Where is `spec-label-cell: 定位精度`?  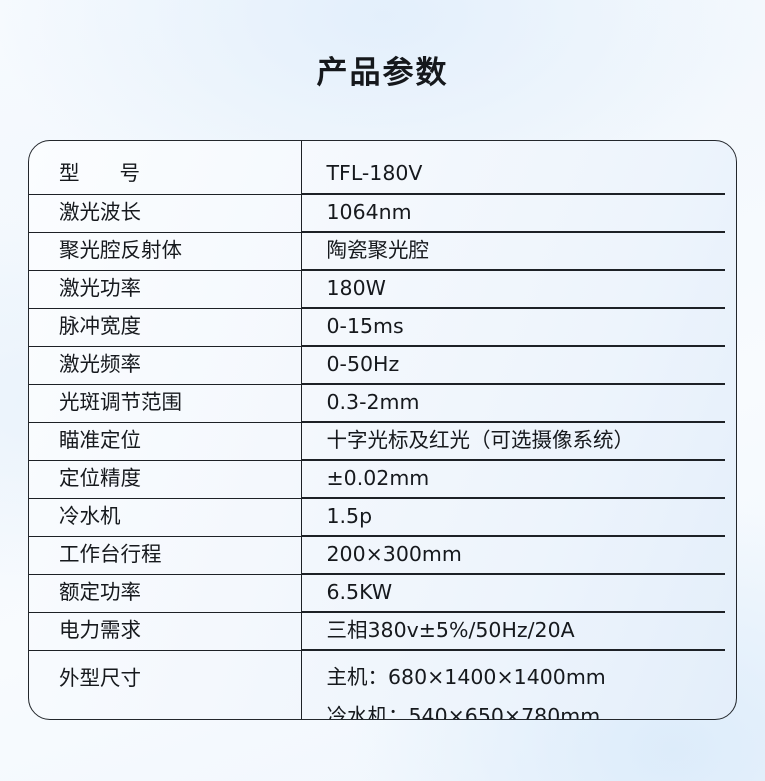
spec-label-cell: 定位精度 is located at coordinates (165, 479).